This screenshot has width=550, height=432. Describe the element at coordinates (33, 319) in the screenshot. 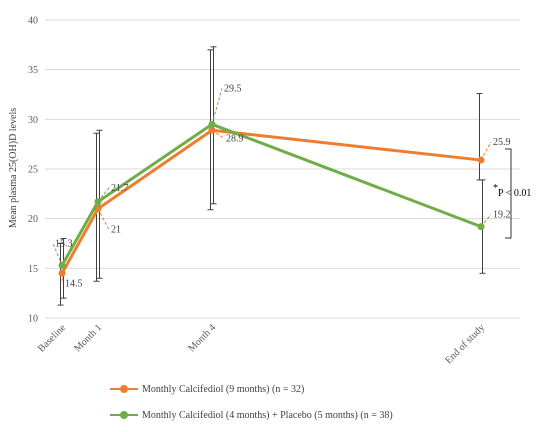

I see `y-tick-label: 10` at that location.